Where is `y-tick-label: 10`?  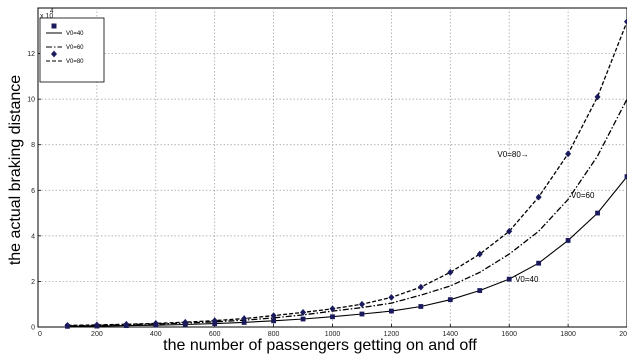 y-tick-label: 10 is located at coordinates (31, 100).